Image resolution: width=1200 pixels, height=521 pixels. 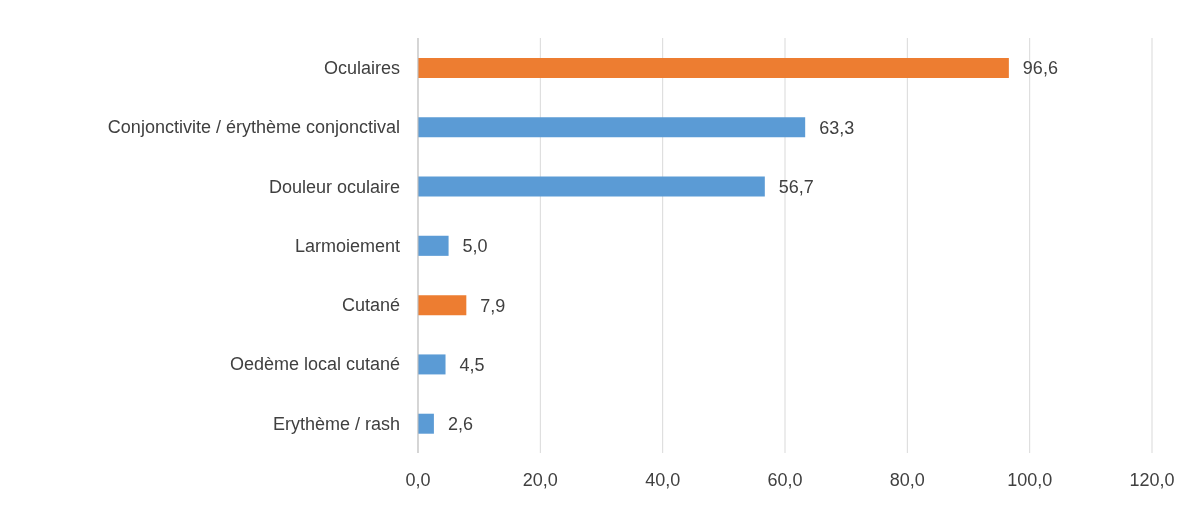 I want to click on data-label: 7,9, so click(x=493, y=305).